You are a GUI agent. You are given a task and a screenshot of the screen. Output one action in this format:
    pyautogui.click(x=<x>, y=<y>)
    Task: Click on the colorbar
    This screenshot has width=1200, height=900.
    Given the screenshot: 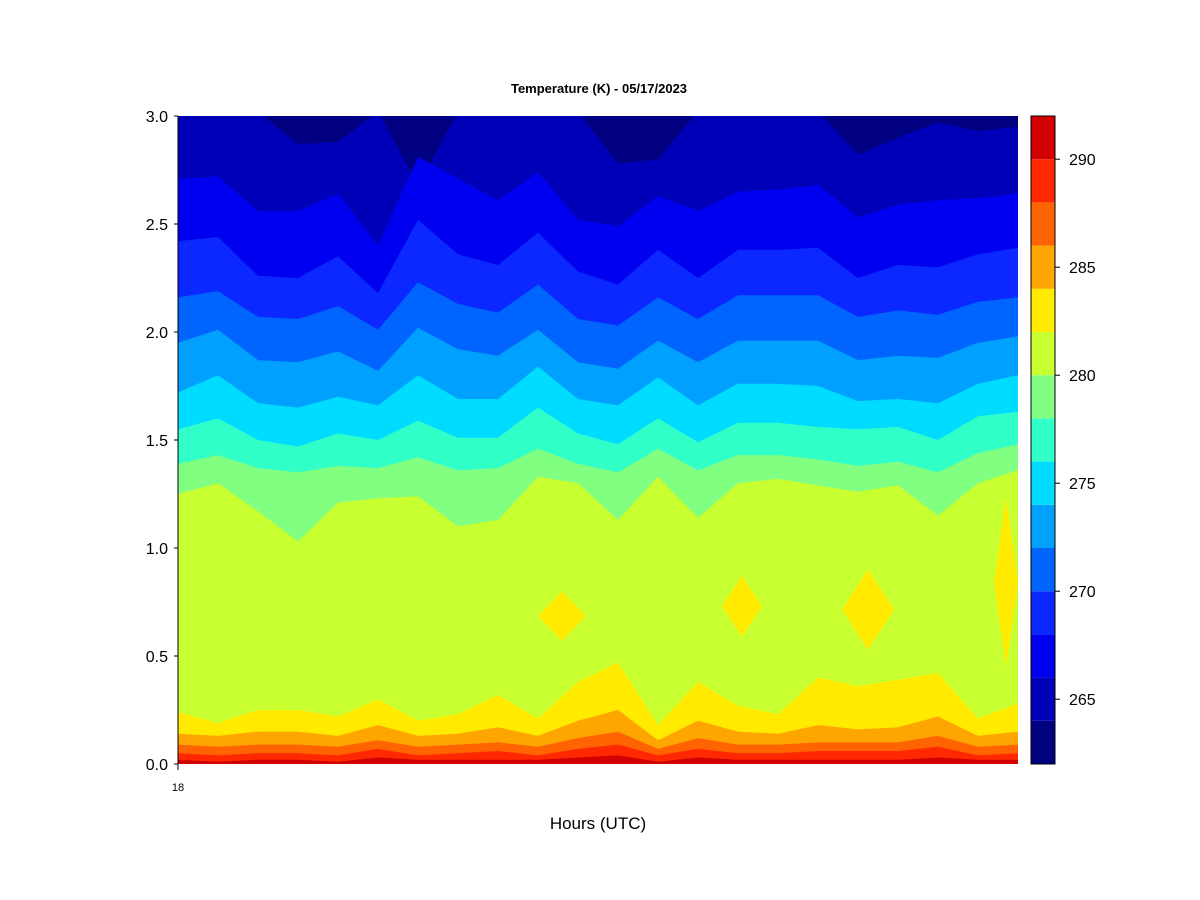 What is the action you would take?
    pyautogui.click(x=1043, y=440)
    